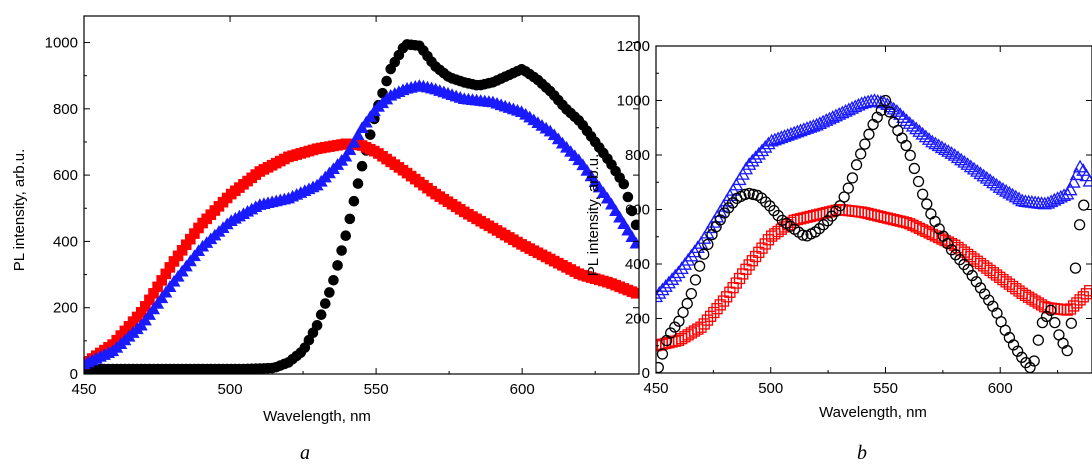  What do you see at coordinates (655, 388) in the screenshot?
I see `chart-b-x-tick-label: 450` at bounding box center [655, 388].